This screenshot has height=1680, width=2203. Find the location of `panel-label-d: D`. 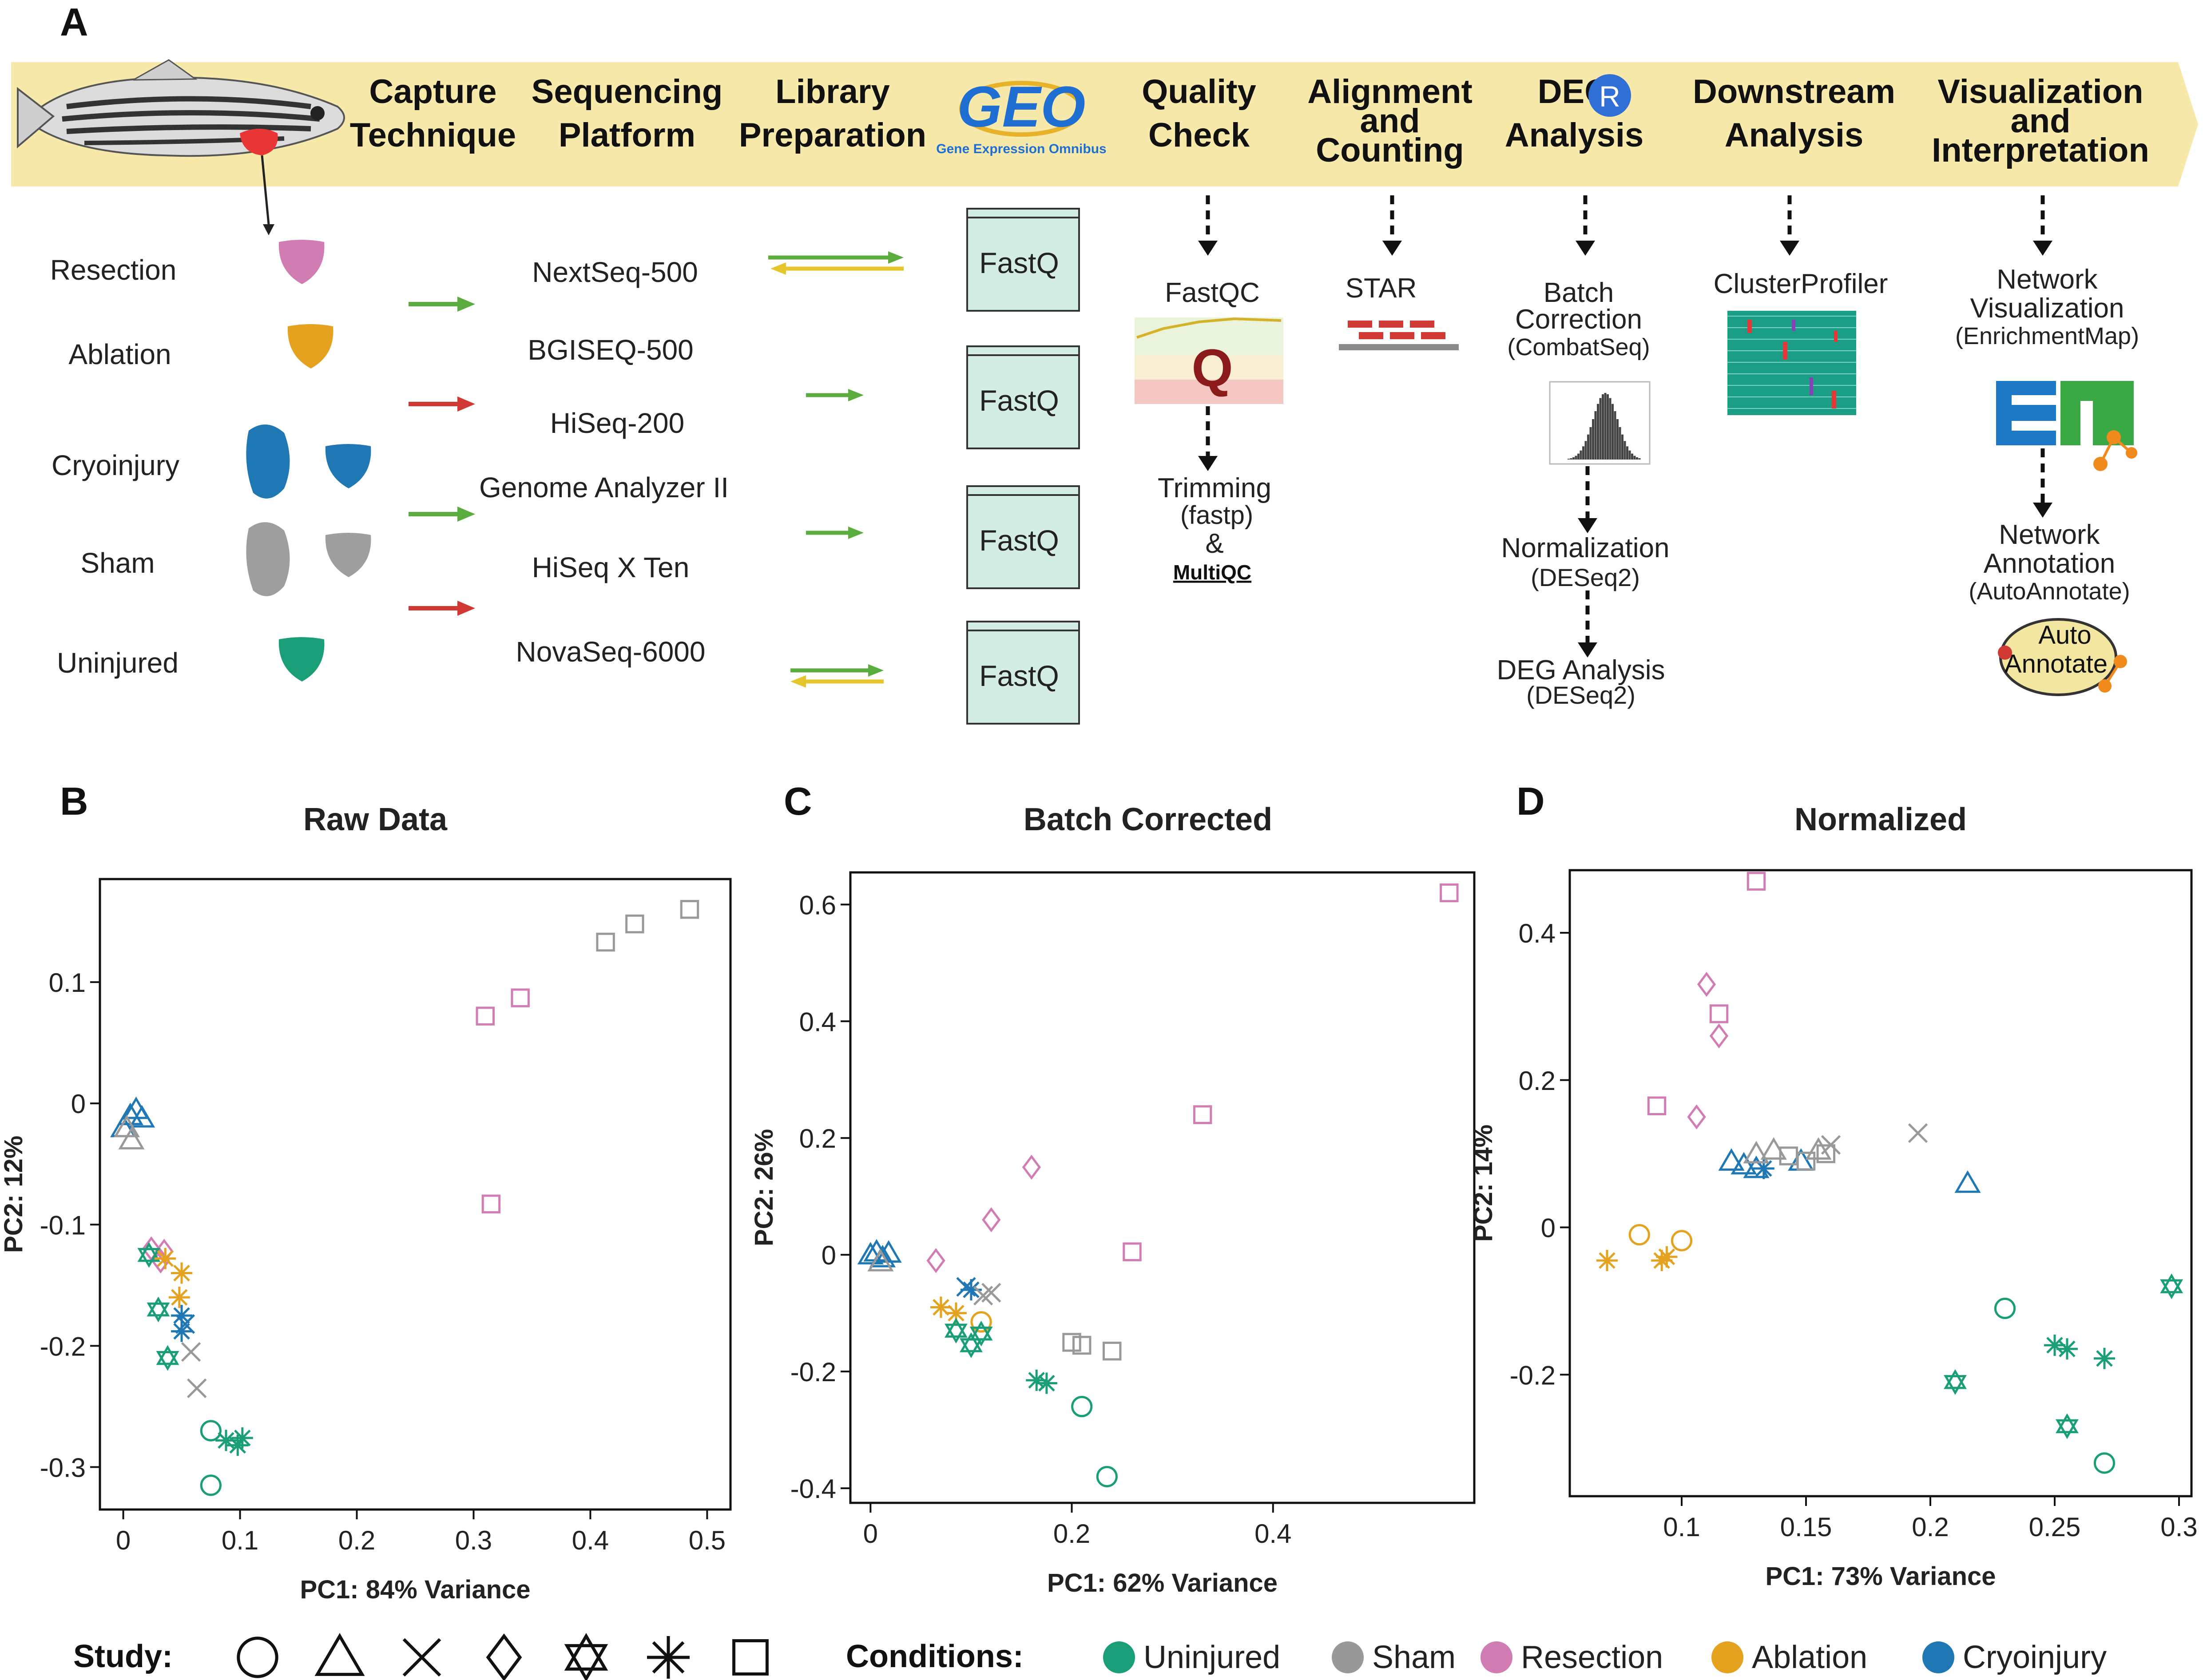

panel-label-d: D is located at coordinates (1530, 801).